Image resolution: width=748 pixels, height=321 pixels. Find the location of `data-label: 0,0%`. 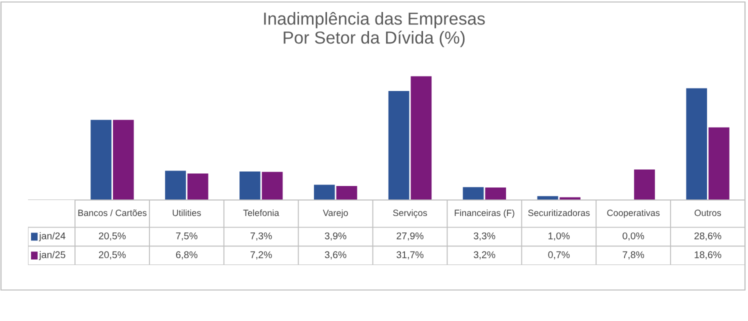

data-label: 0,0% is located at coordinates (633, 236).